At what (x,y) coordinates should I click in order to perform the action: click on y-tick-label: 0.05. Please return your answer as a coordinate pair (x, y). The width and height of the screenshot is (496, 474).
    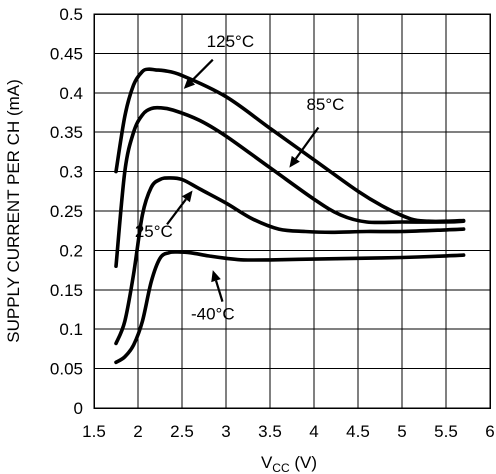
    Looking at the image, I should click on (66, 369).